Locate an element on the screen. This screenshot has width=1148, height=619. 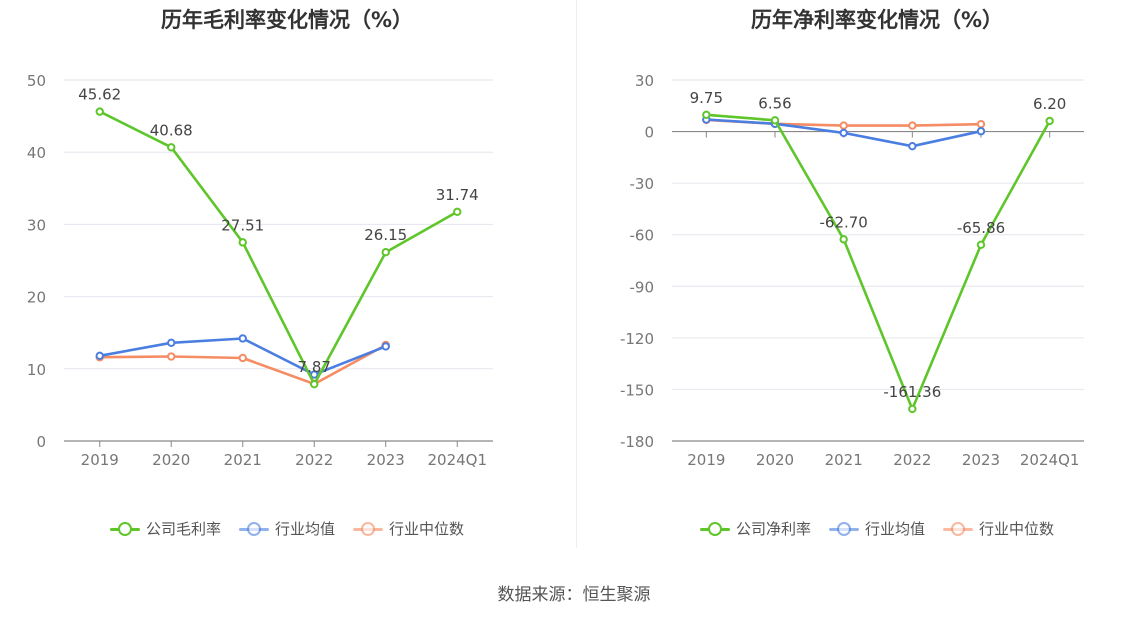
data-label: 26.15 is located at coordinates (385, 235).